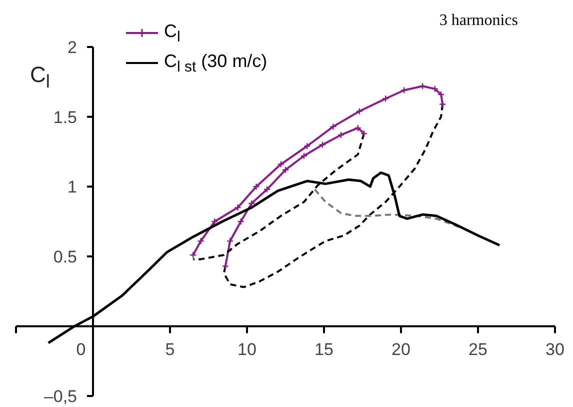  Describe the element at coordinates (401, 350) in the screenshot. I see `x-tick-label: 20` at that location.